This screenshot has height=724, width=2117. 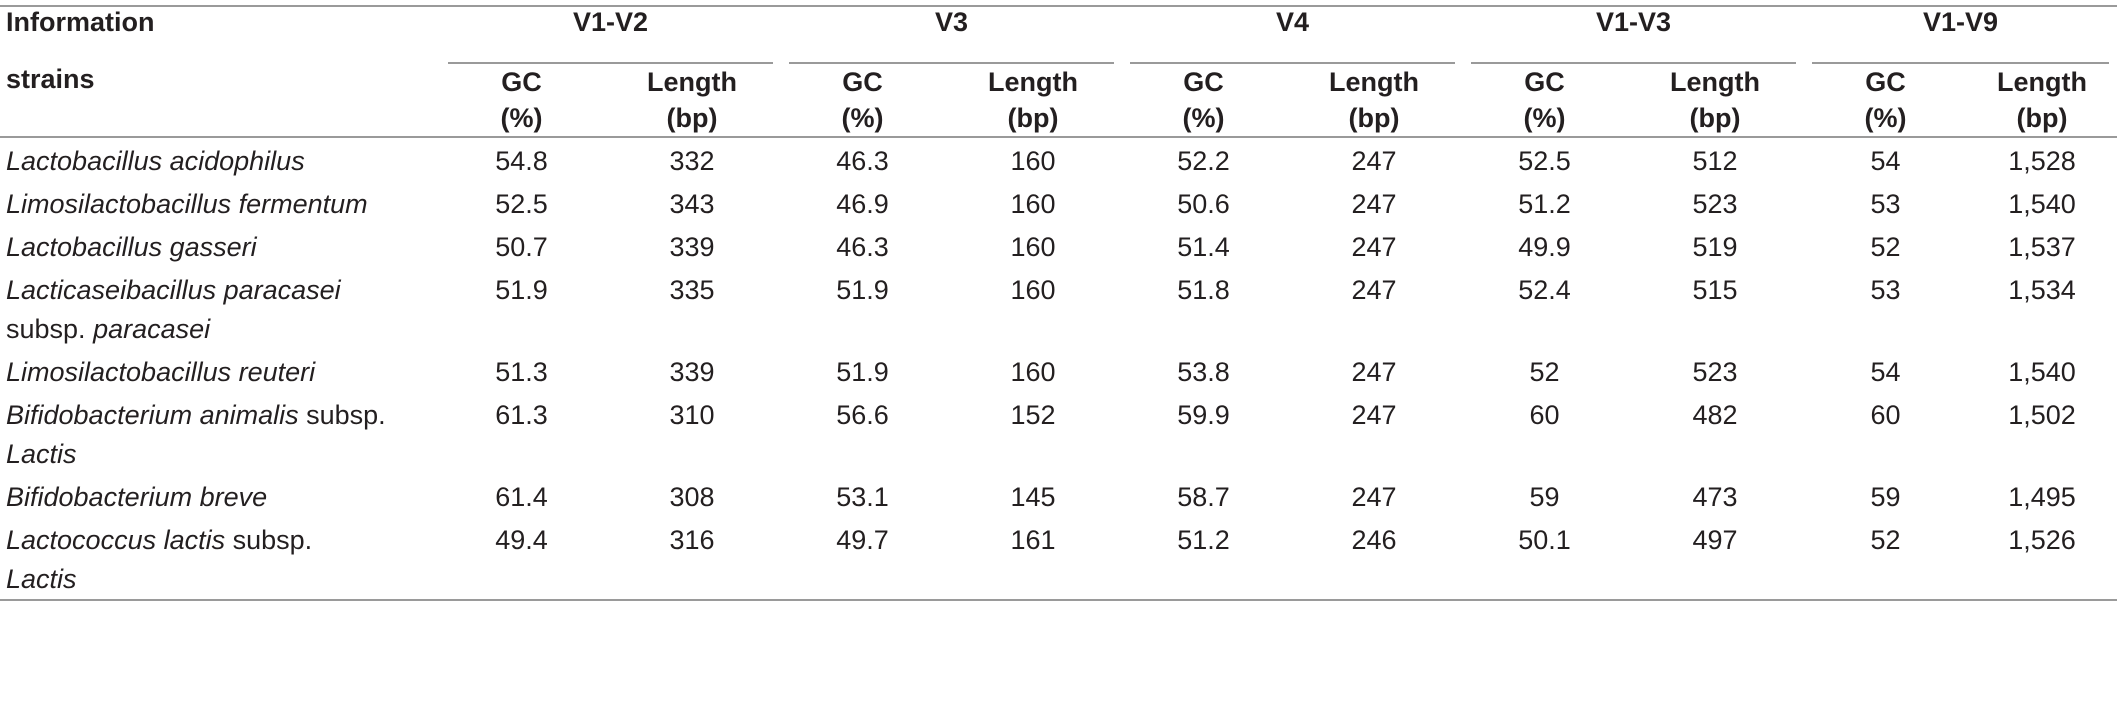 What do you see at coordinates (223, 329) in the screenshot?
I see `strain-name-line2: subsp. paracasei` at bounding box center [223, 329].